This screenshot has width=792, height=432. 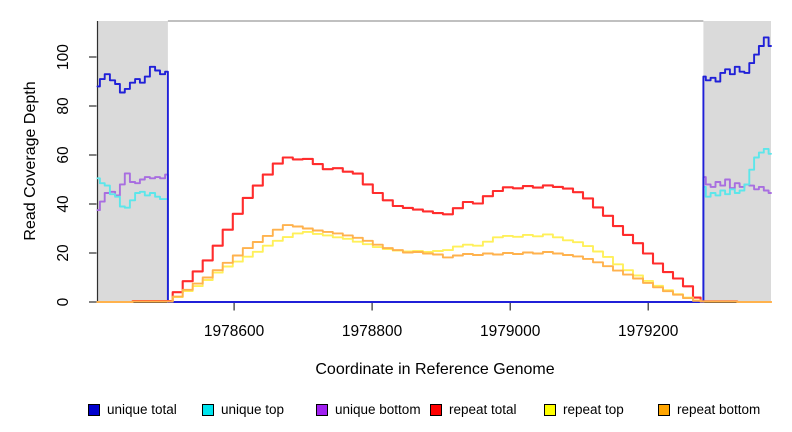 I want to click on y-tick-label: 20, so click(x=63, y=253).